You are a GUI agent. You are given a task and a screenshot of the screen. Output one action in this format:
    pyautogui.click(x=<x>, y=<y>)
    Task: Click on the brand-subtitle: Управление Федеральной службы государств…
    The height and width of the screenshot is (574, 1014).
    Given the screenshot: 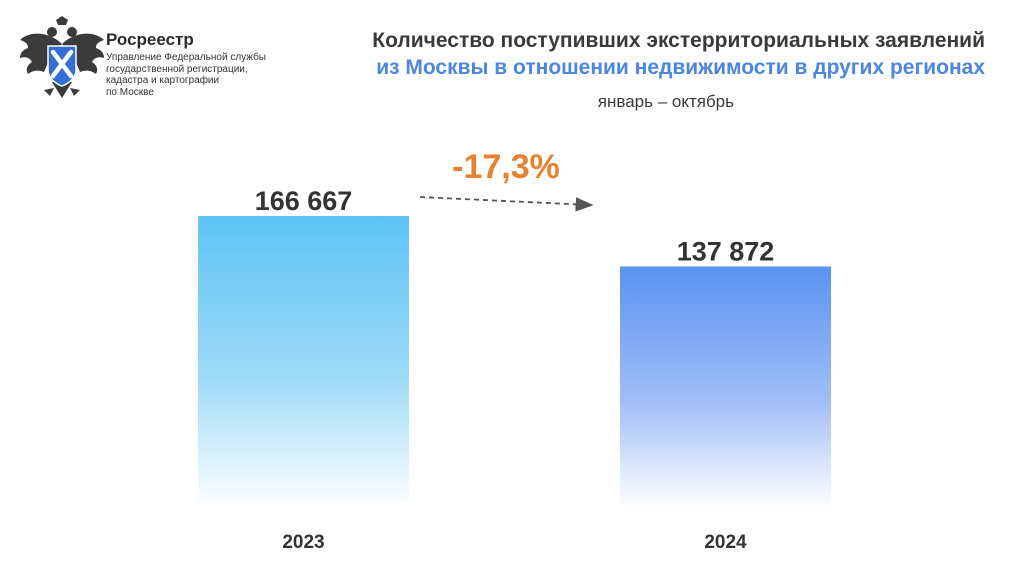 What is the action you would take?
    pyautogui.click(x=193, y=75)
    